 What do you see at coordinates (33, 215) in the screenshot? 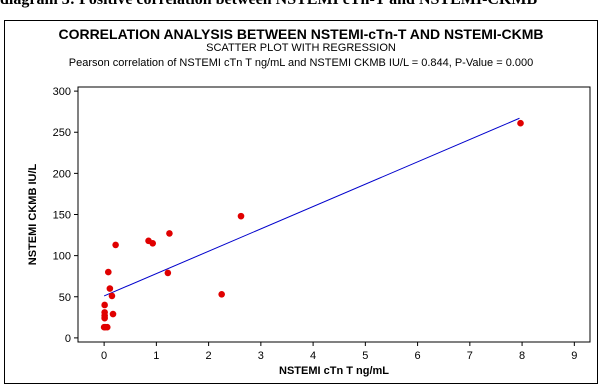
I see `y-axis-title: NSTEMI CKMB IU/L` at bounding box center [33, 215].